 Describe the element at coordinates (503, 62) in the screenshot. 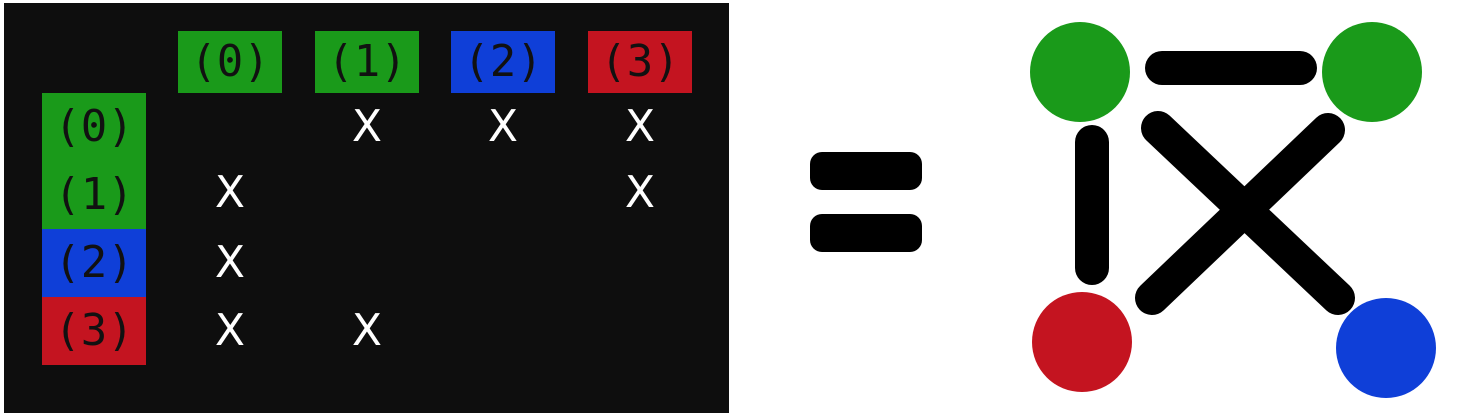

I see `column-header-2: (2)` at that location.